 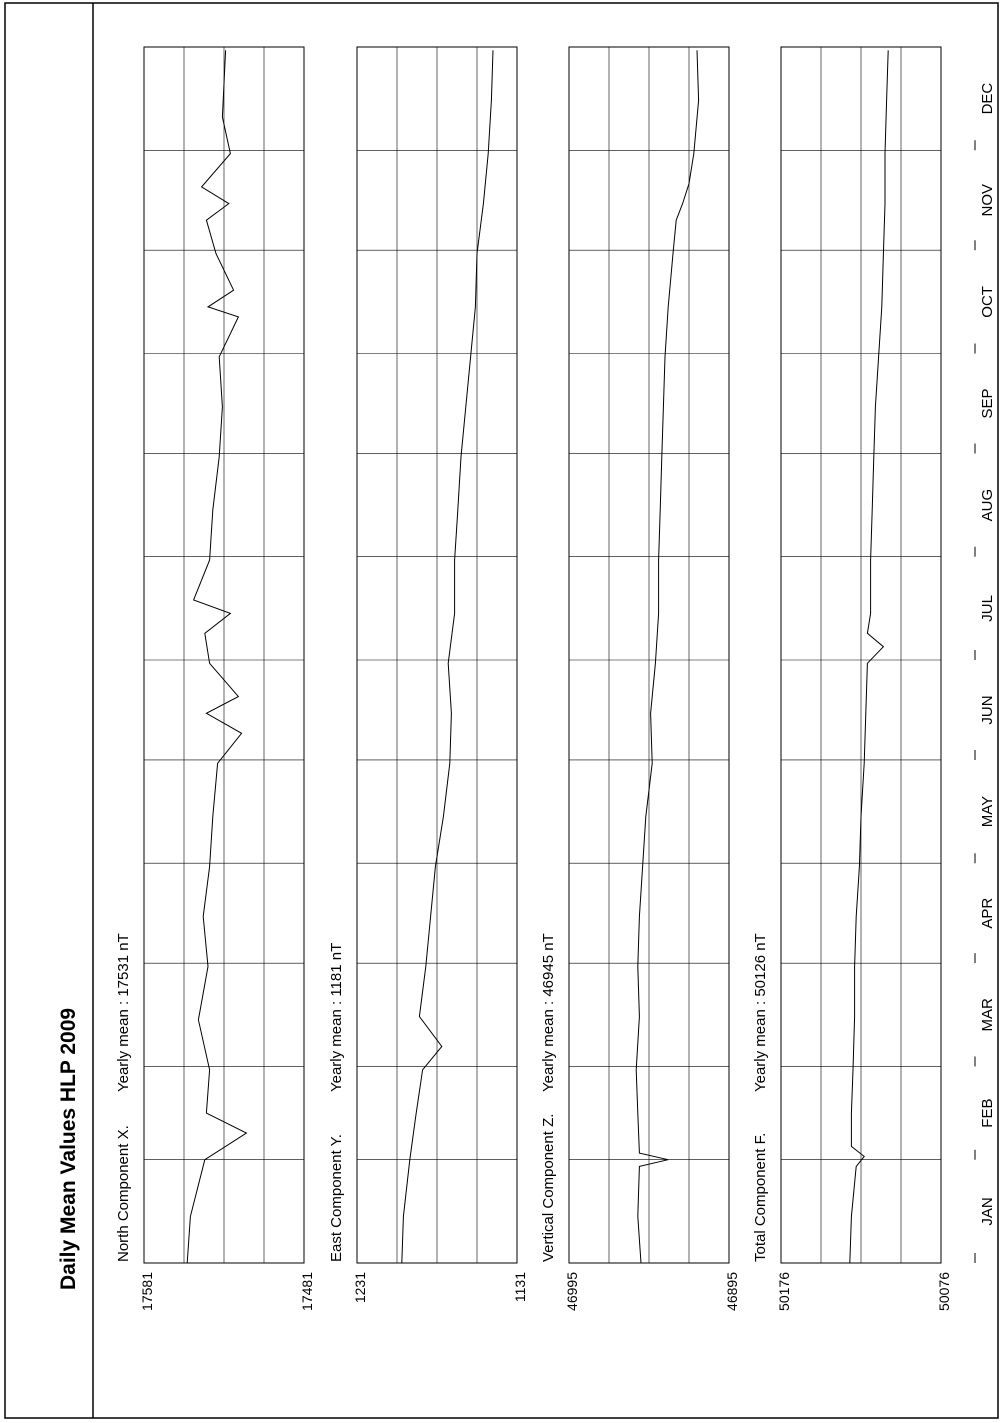 What do you see at coordinates (68, 1149) in the screenshot?
I see `page-title: Daily Mean Values HLP 2009` at bounding box center [68, 1149].